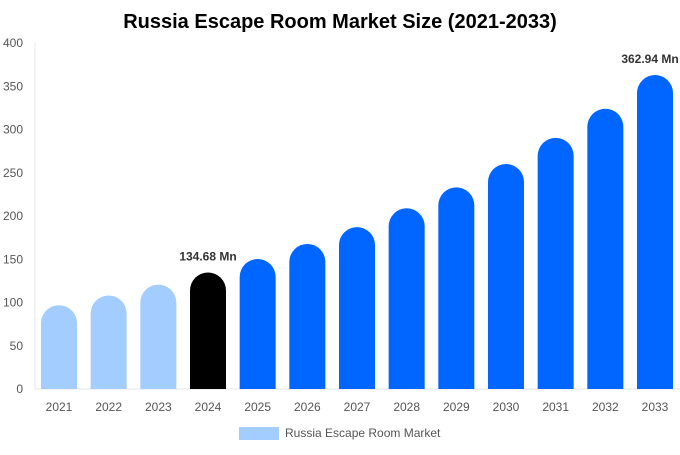  Describe the element at coordinates (259, 433) in the screenshot. I see `legend-swatch` at that location.